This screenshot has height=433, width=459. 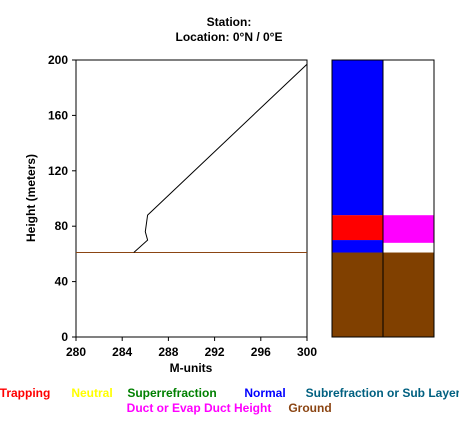 I want to click on legend-item: Duct or Evap Duct Height, so click(x=199, y=408).